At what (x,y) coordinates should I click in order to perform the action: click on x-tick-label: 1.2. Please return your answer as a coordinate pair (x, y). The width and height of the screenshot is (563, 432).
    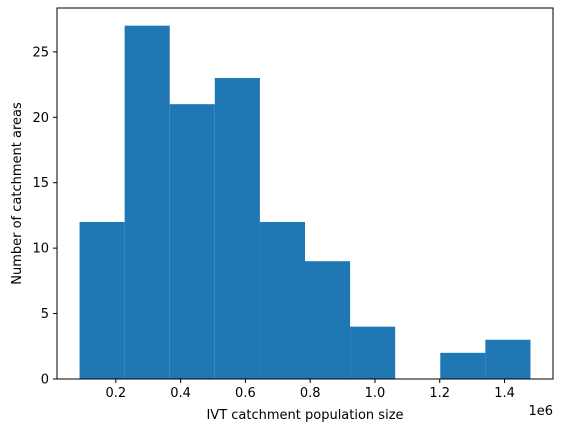
    Looking at the image, I should click on (439, 393).